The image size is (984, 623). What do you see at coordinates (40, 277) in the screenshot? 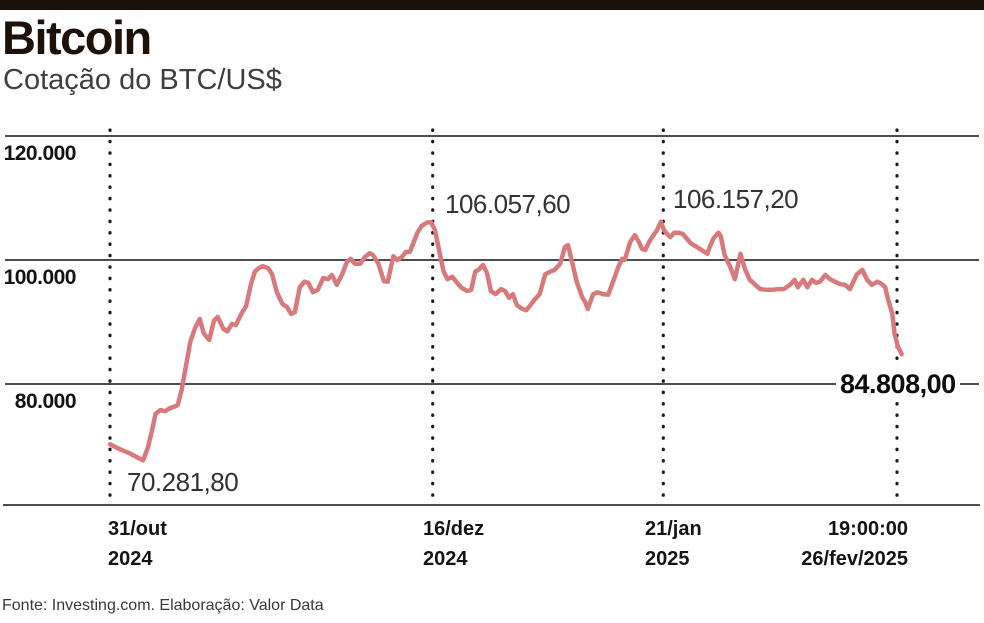
I see `y-axis-tick-100000: 100.000` at bounding box center [40, 277].